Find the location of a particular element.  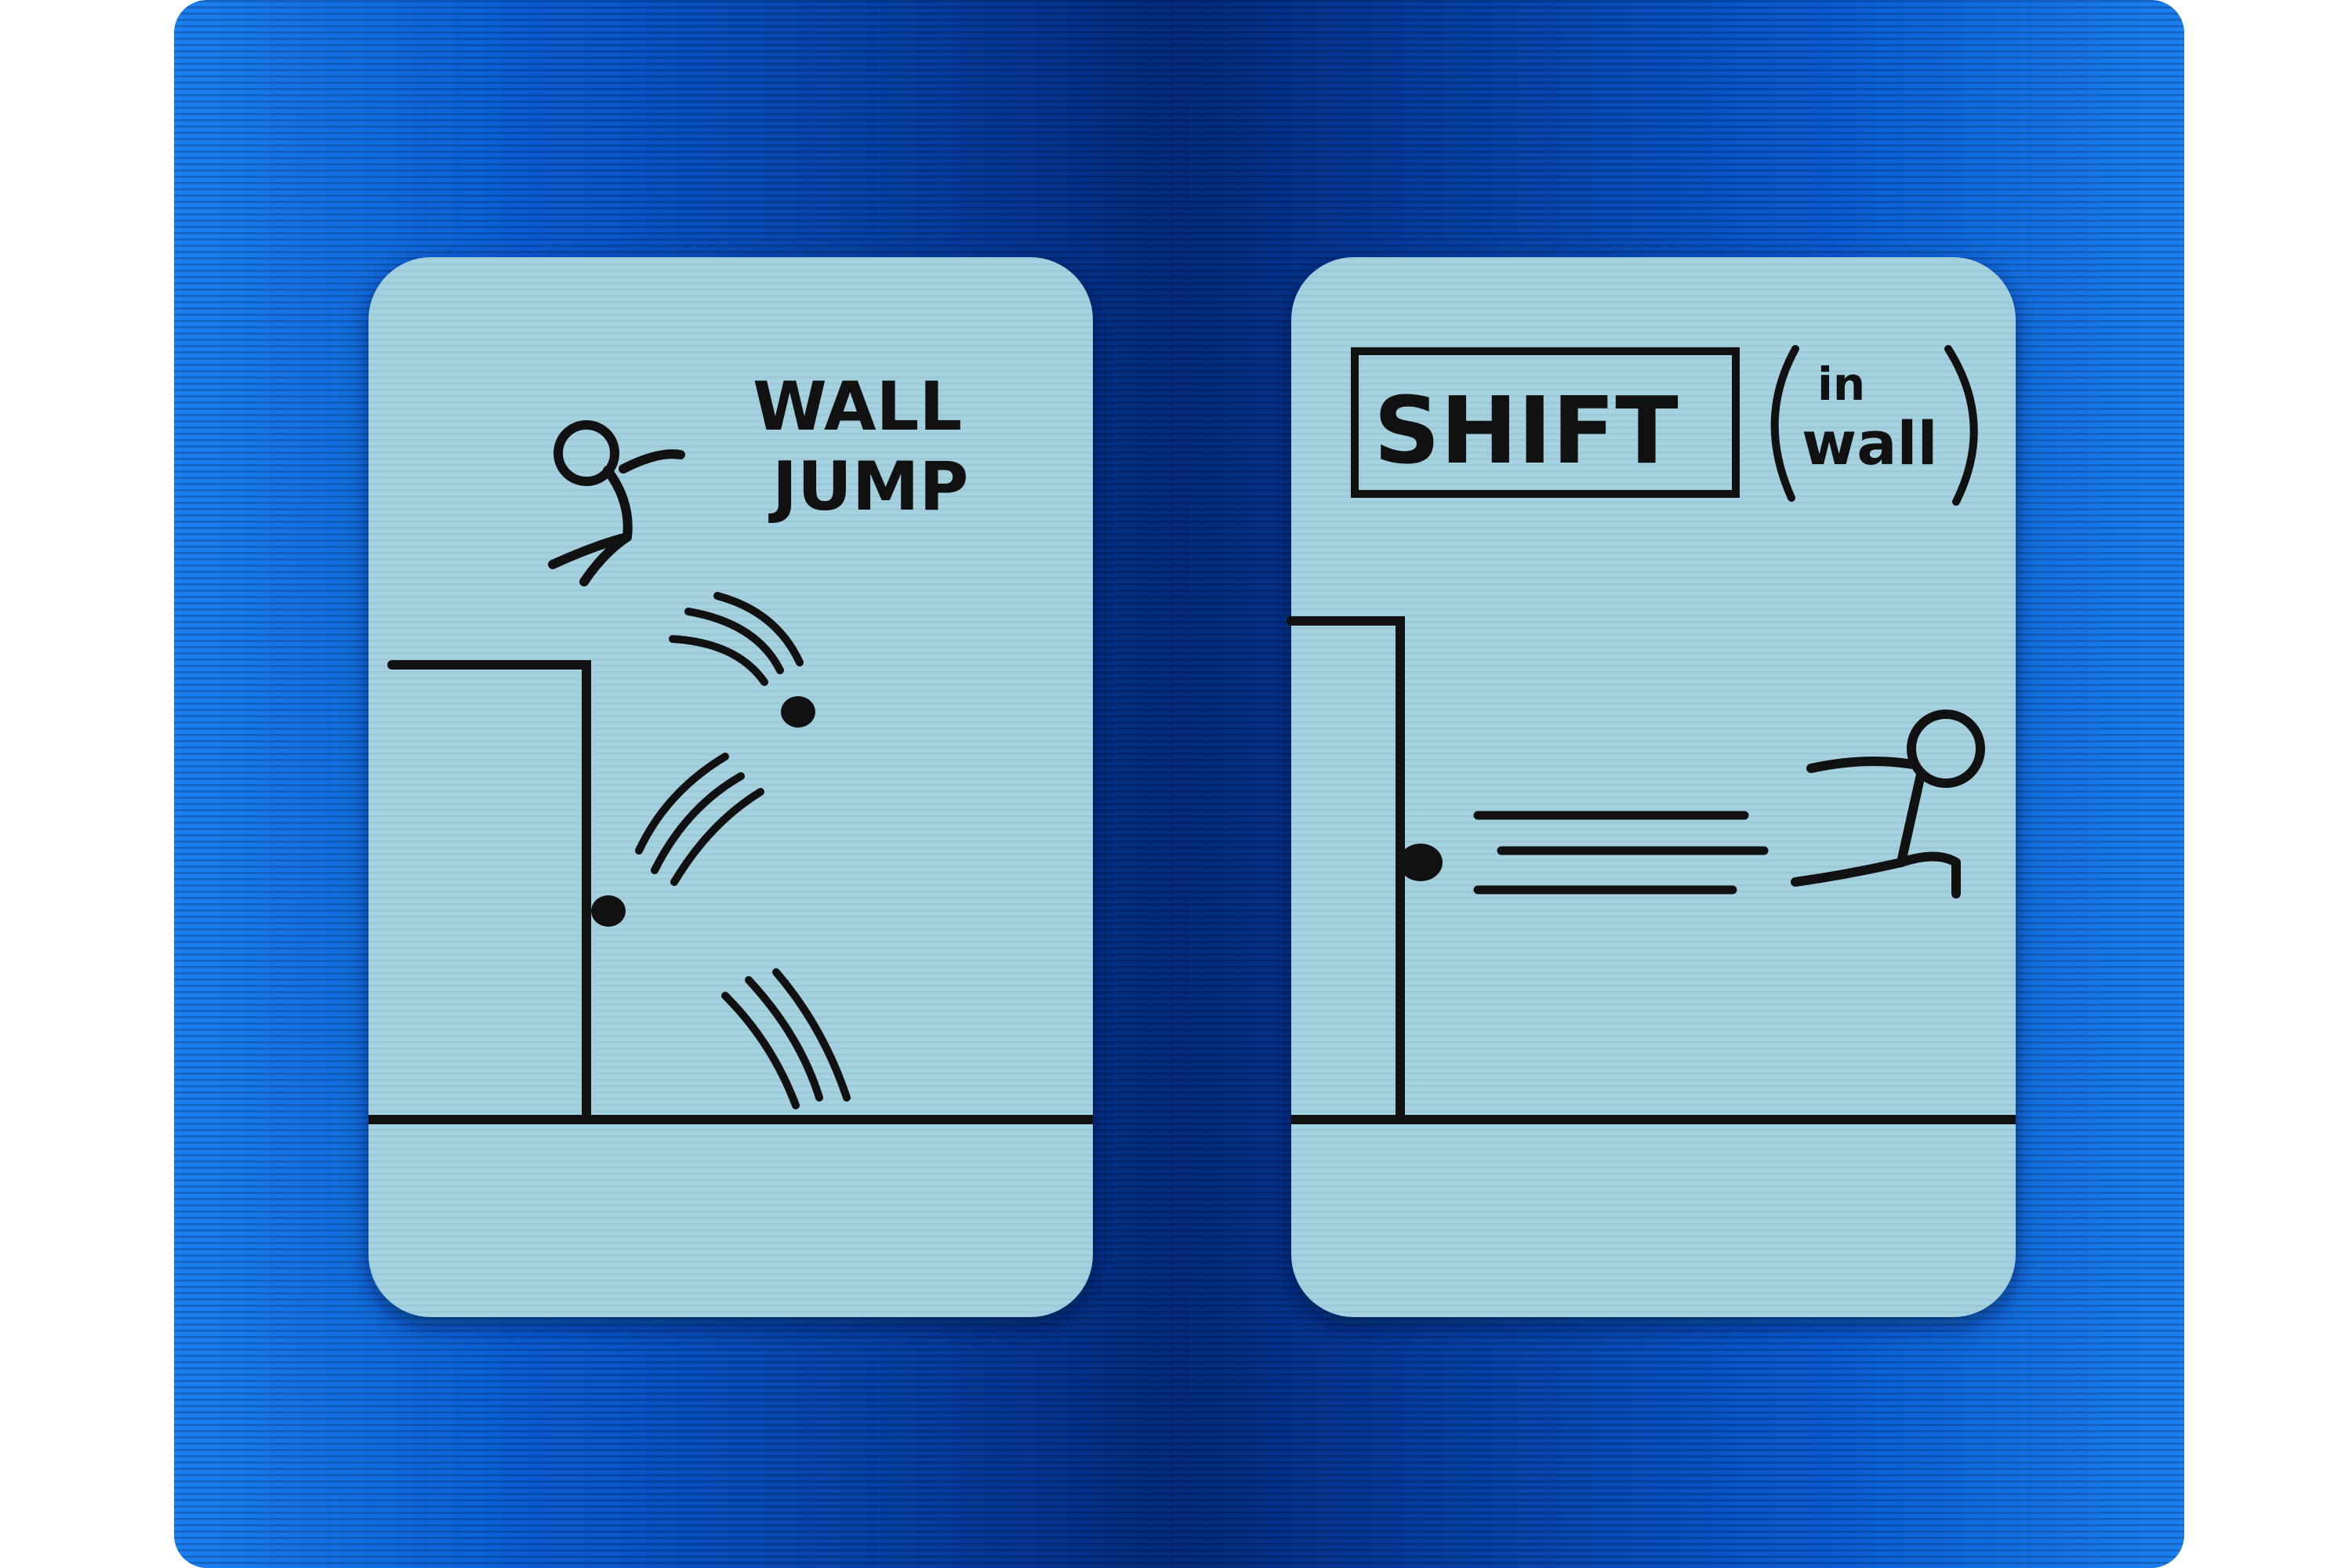

shift-key-box is located at coordinates (1545, 422).